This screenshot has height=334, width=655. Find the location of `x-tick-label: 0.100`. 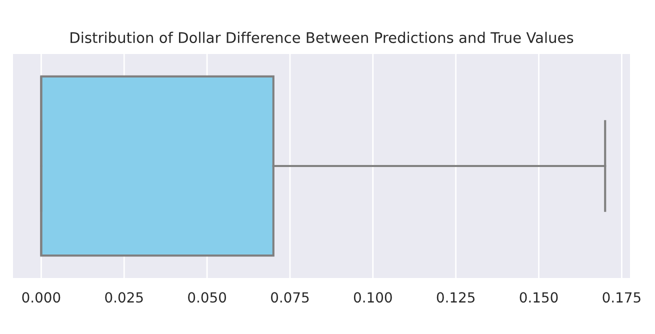

x-tick-label: 0.100 is located at coordinates (373, 297).